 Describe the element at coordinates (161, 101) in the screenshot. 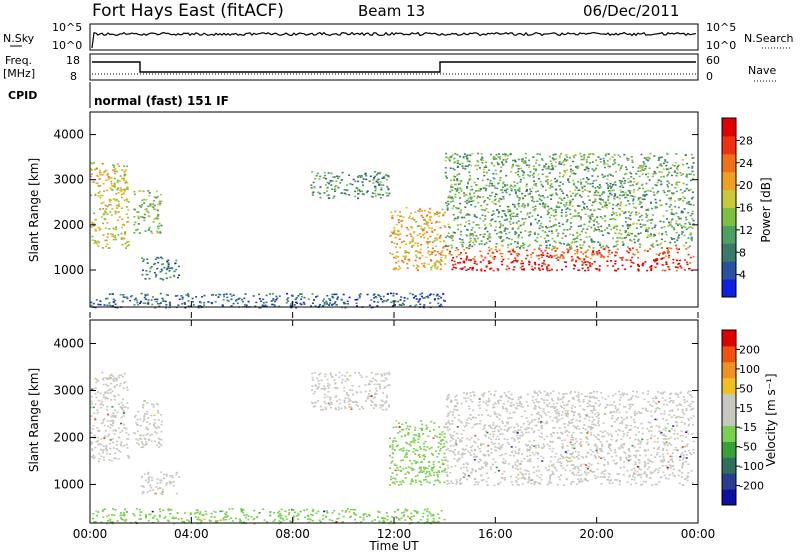

I see `cpid-text: normal (fast) 151 IF` at that location.